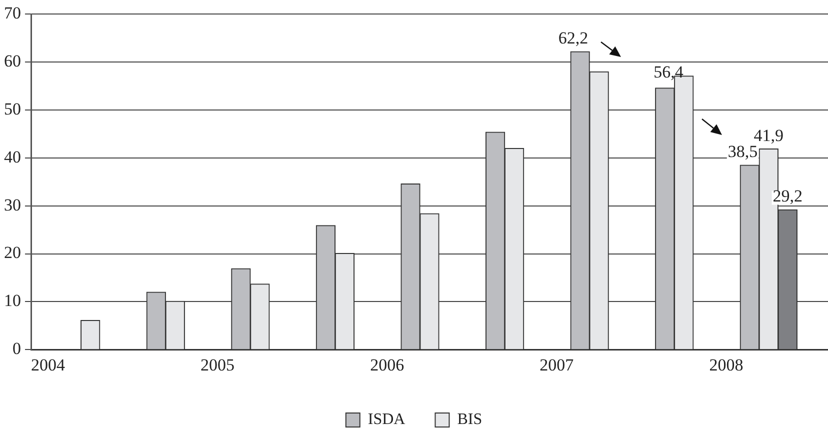 The image size is (828, 442). What do you see at coordinates (12, 204) in the screenshot?
I see `y-tick-label: 30` at bounding box center [12, 204].